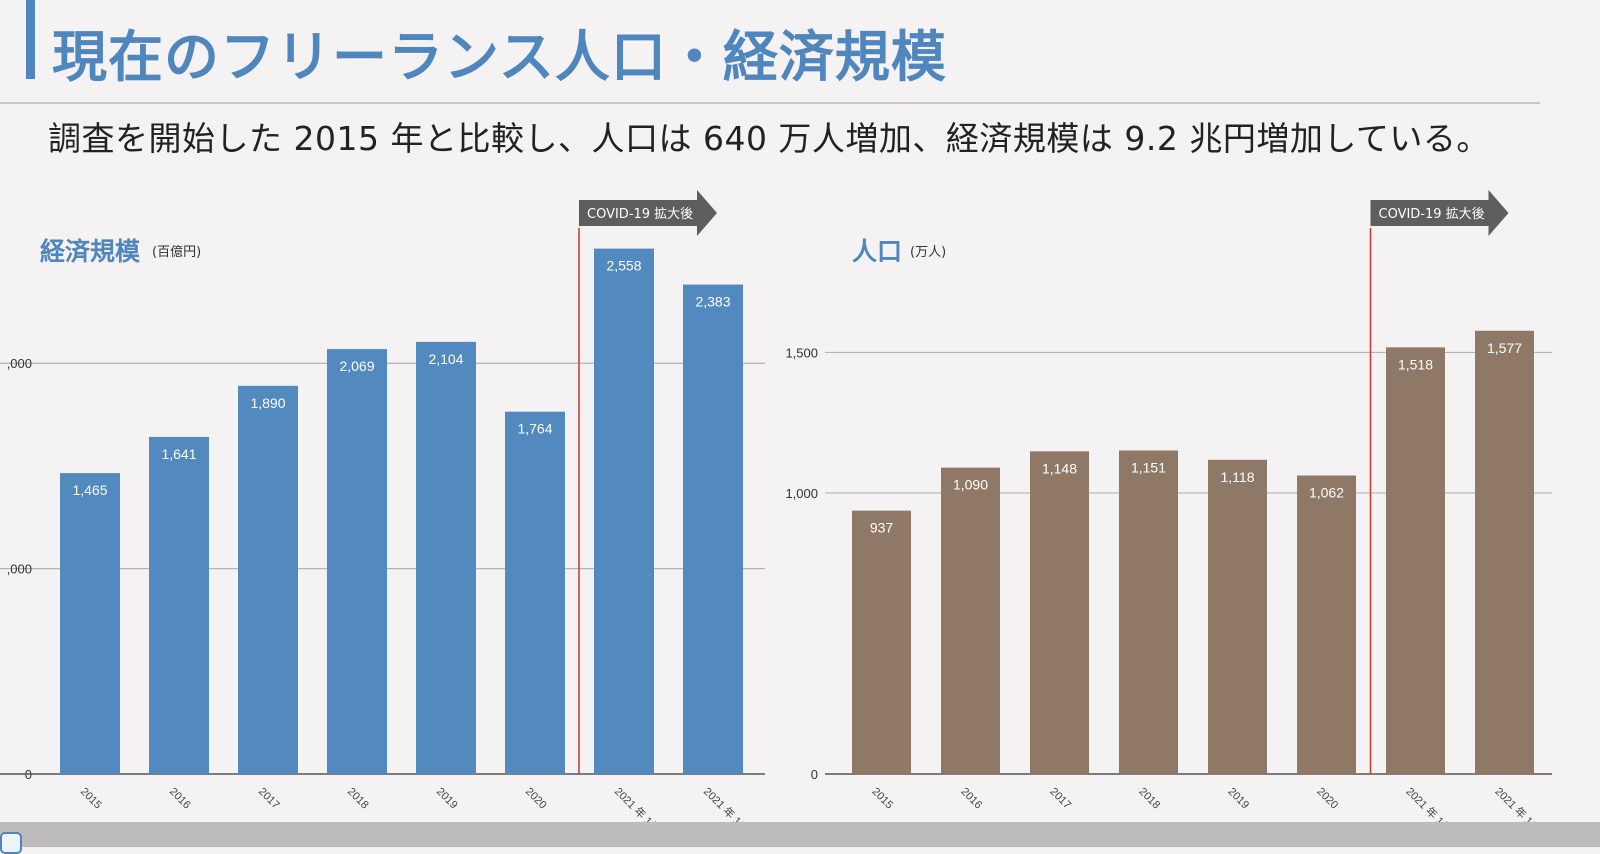 This screenshot has width=1600, height=854. Describe the element at coordinates (801, 352) in the screenshot. I see `y-tick-label: 1,500` at that location.